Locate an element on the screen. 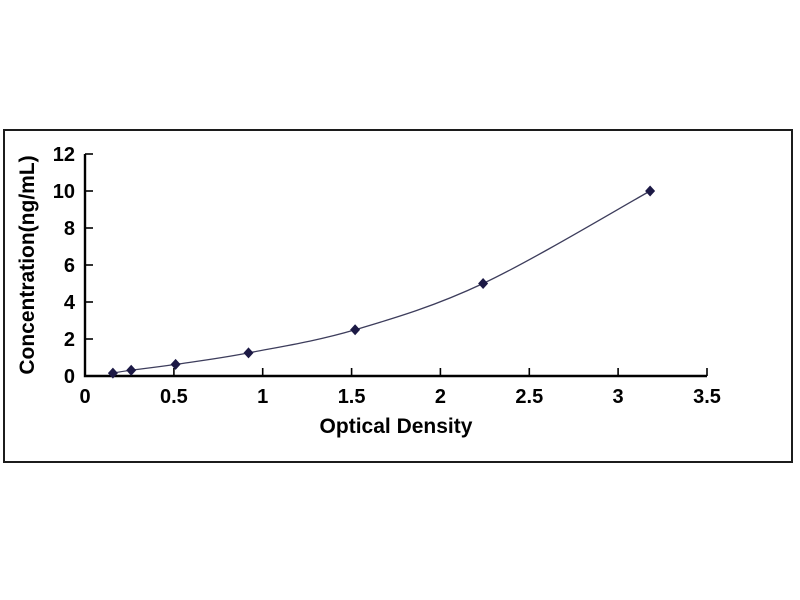 The image size is (800, 600). x-tick-label: 1.5 is located at coordinates (352, 397).